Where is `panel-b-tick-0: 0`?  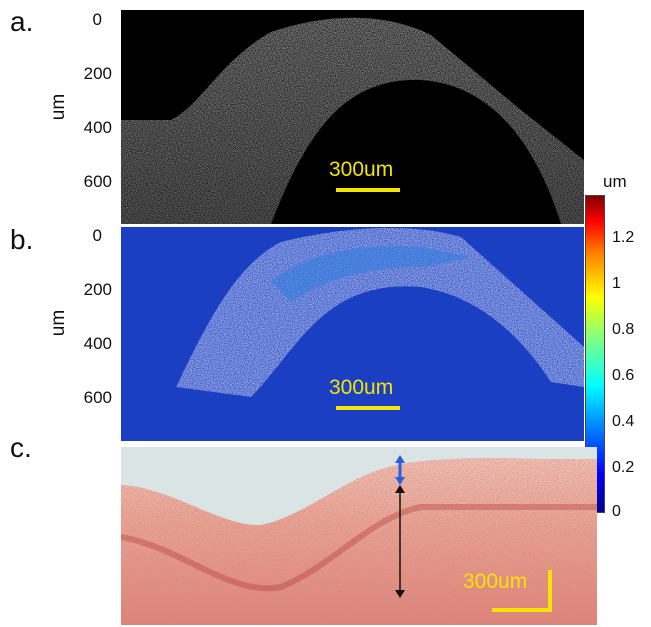 panel-b-tick-0: 0 is located at coordinates (97, 235).